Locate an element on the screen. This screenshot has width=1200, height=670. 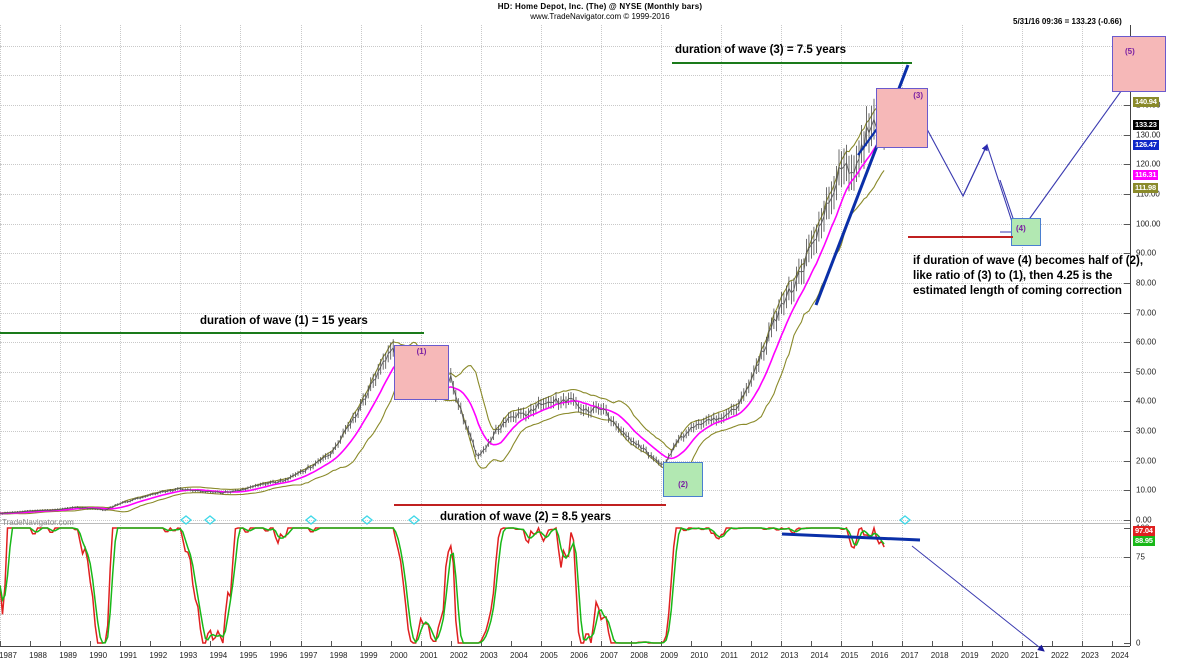
wave-2-duration-underline is located at coordinates (530, 505).